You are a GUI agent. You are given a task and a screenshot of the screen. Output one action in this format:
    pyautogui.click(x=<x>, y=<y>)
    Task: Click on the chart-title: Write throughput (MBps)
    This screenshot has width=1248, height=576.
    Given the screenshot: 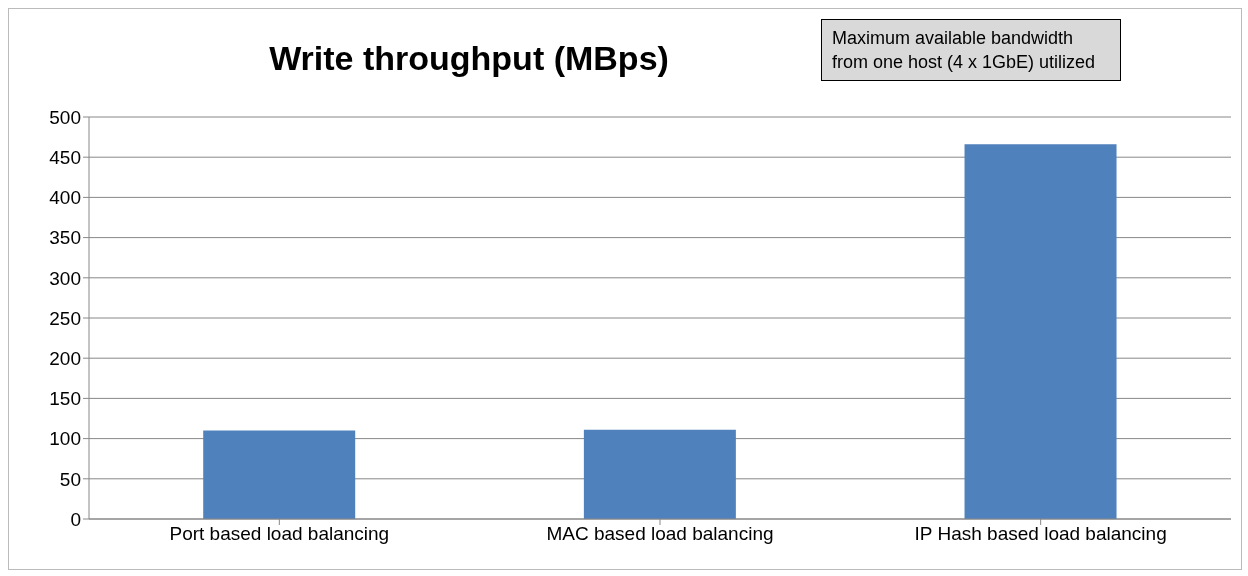 What is the action you would take?
    pyautogui.click(x=469, y=58)
    